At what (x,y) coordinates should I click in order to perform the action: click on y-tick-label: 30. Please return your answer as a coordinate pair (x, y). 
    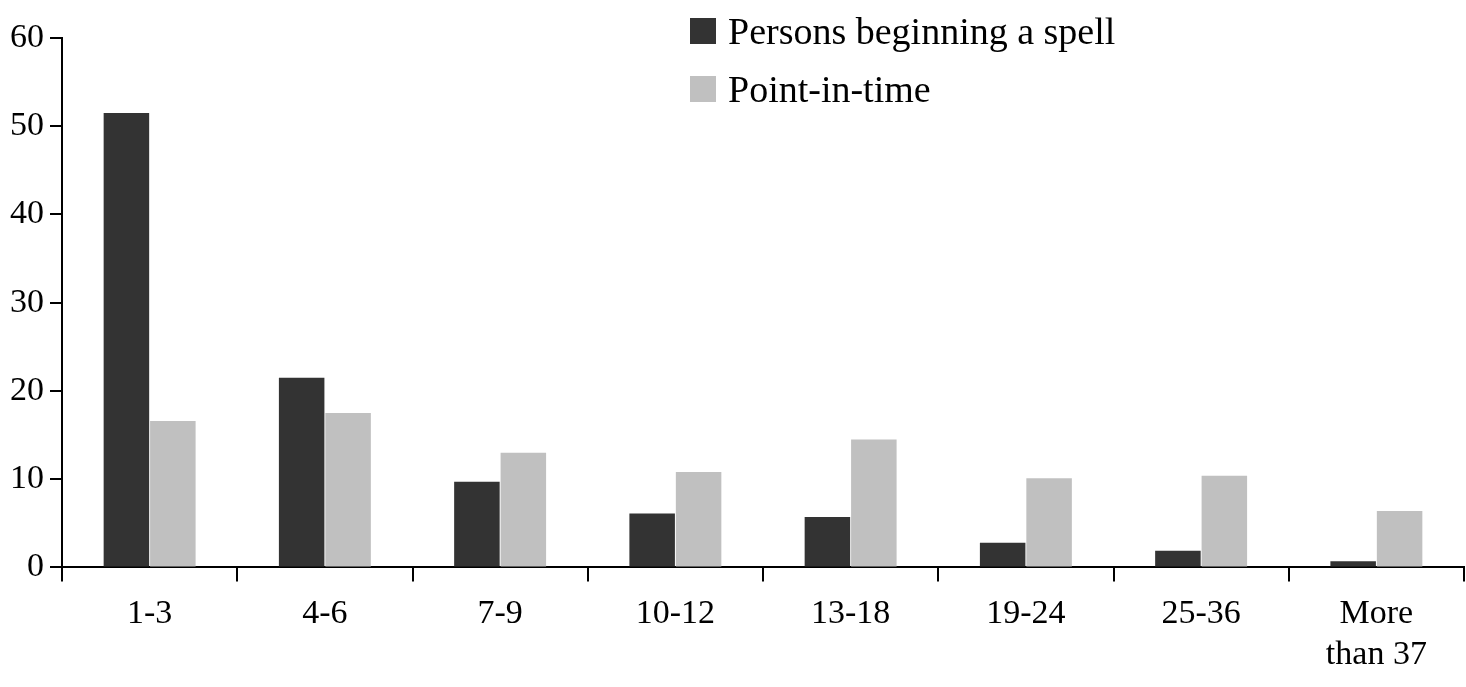
    Looking at the image, I should click on (27, 300).